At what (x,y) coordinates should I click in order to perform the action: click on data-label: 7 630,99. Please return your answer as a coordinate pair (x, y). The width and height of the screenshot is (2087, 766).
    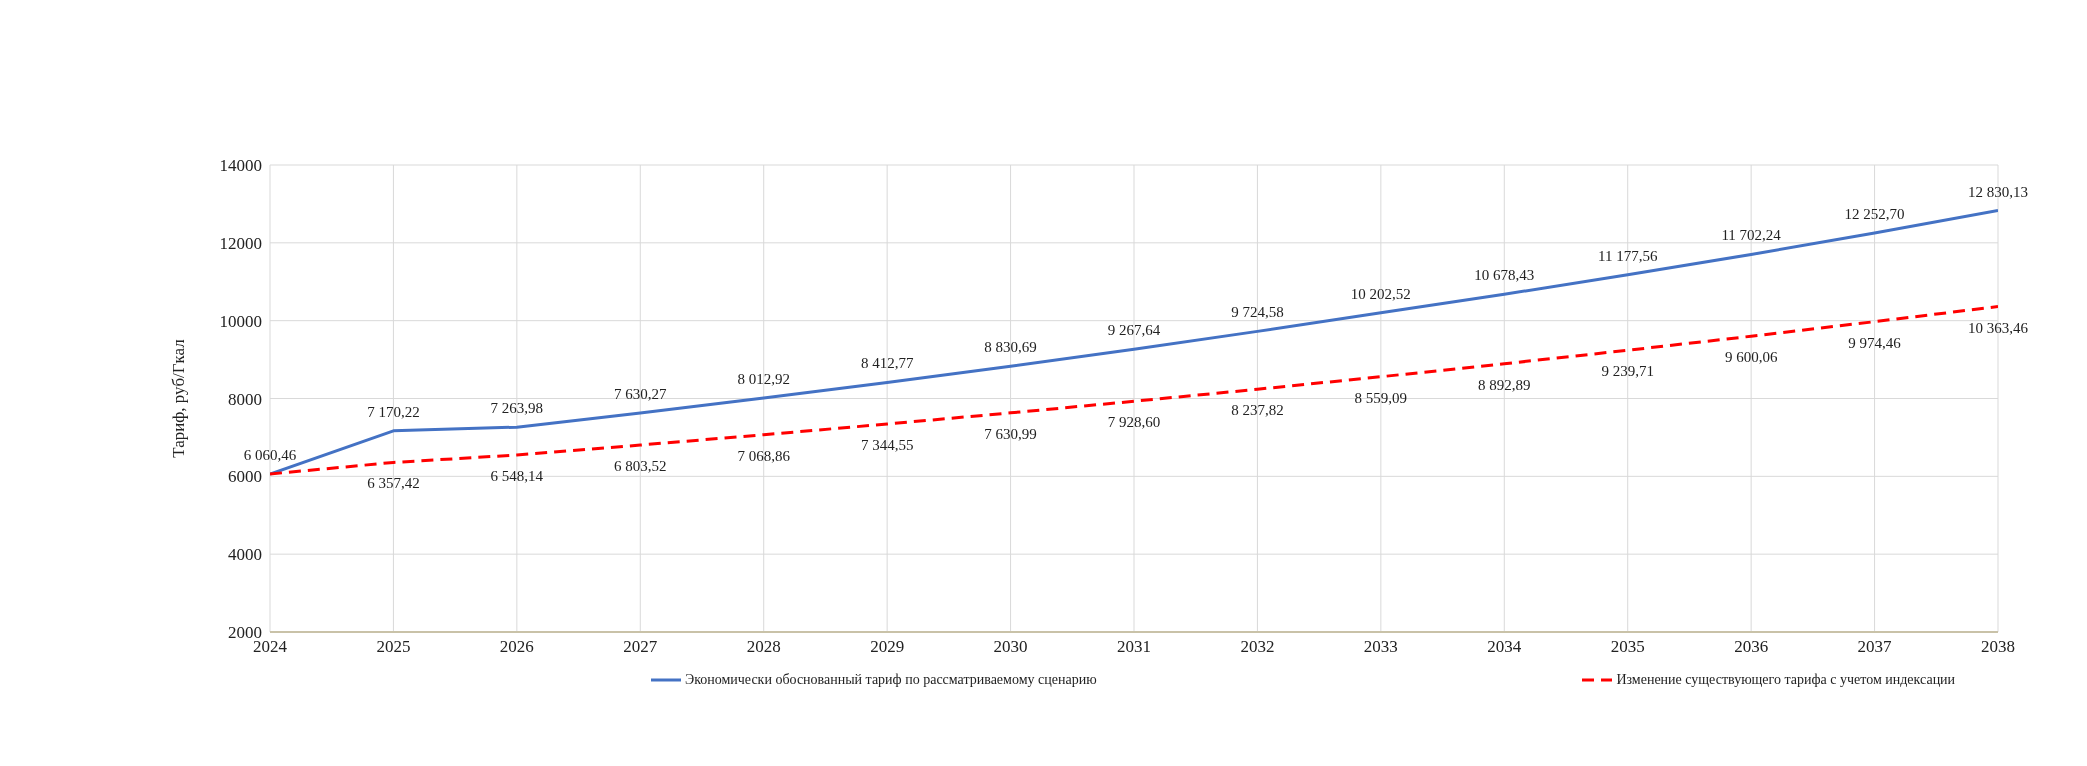
    Looking at the image, I should click on (1010, 433).